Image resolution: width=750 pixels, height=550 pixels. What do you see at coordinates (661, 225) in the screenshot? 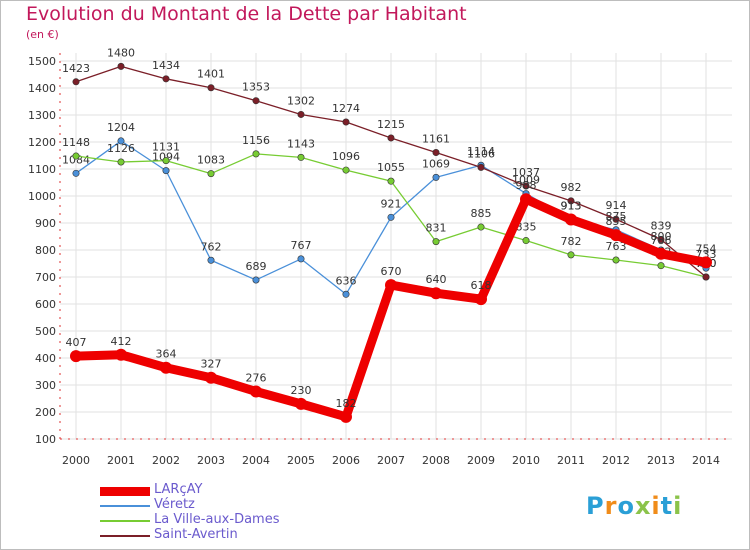
I see `data-label: 839` at bounding box center [661, 225].